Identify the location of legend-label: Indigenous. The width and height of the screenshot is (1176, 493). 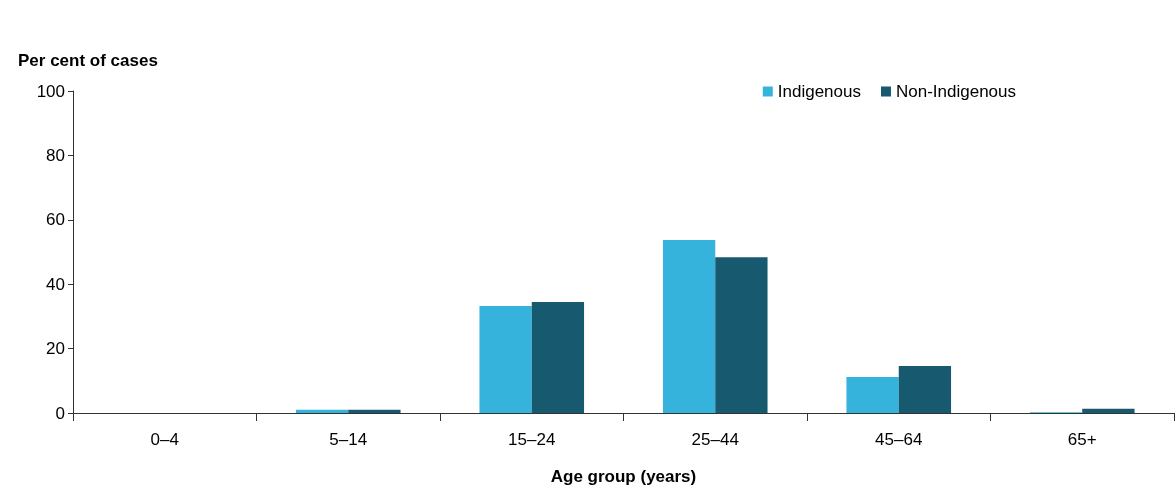
(819, 91).